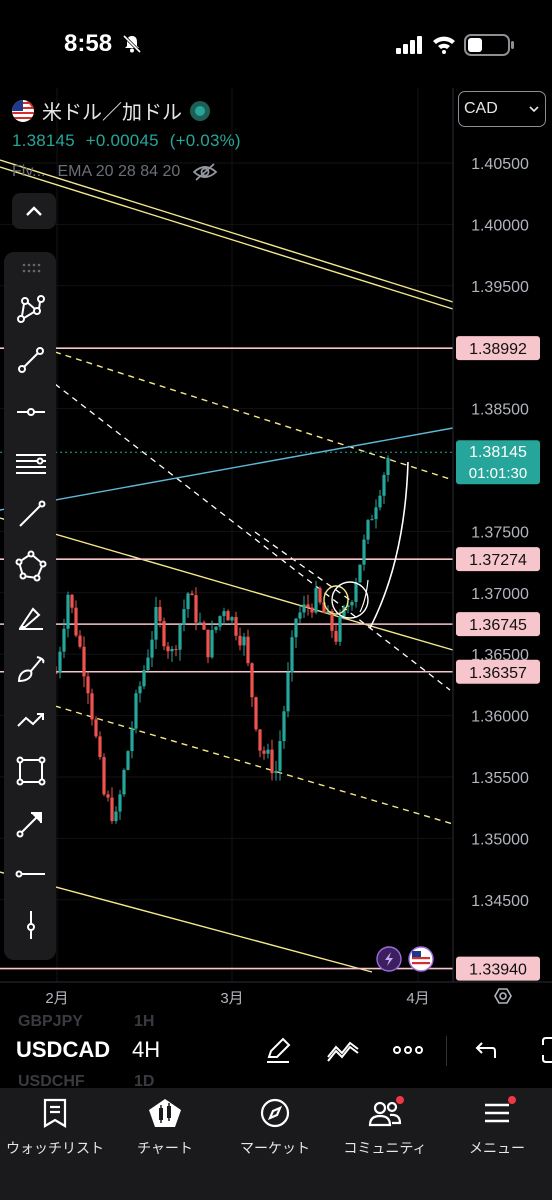 The width and height of the screenshot is (552, 1200). I want to click on arrow-icon, so click(31, 823).